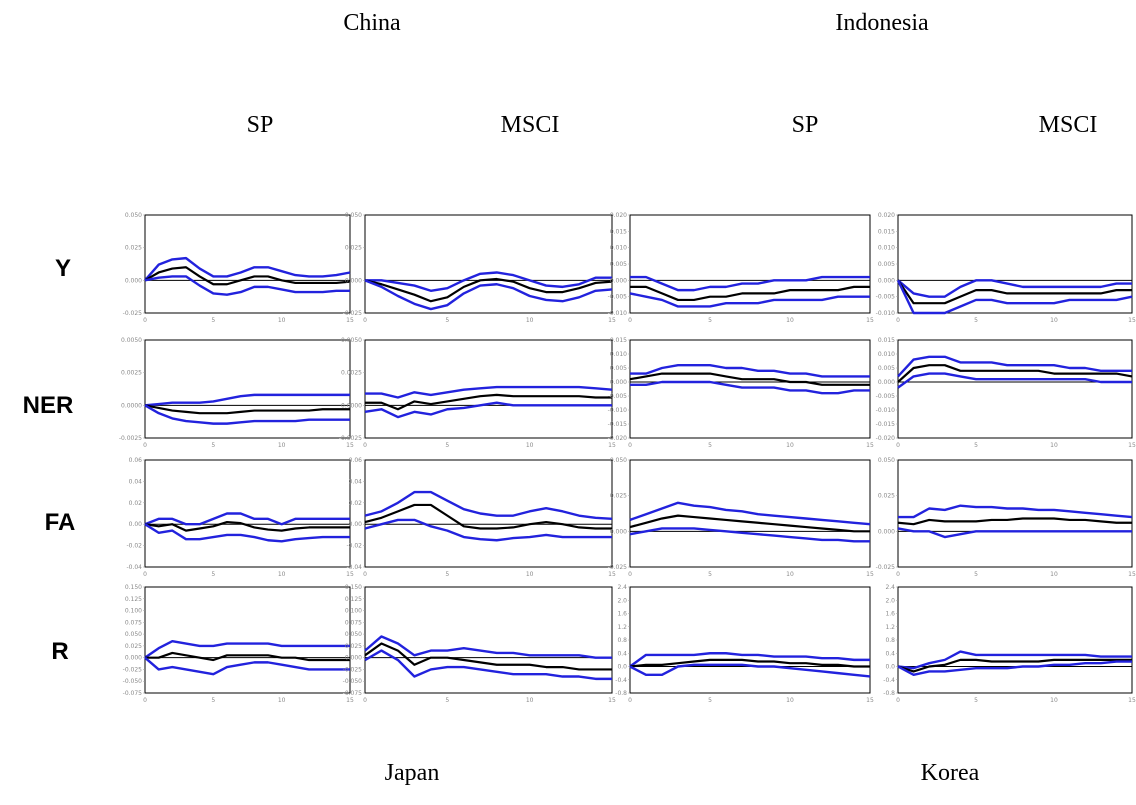  Describe the element at coordinates (790, 445) in the screenshot. I see `panel-r2-c3-xtick: 10` at that location.